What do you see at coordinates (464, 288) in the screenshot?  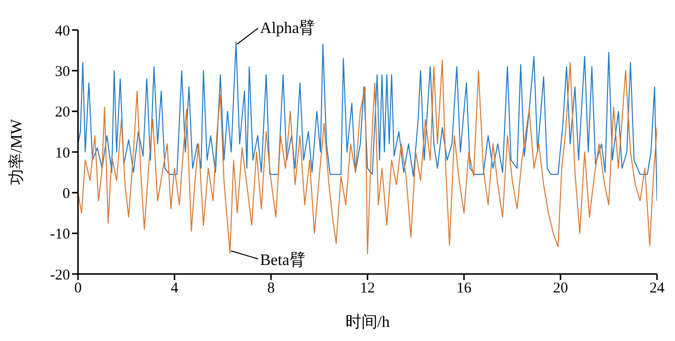 I see `x-tick-label: 16` at bounding box center [464, 288].